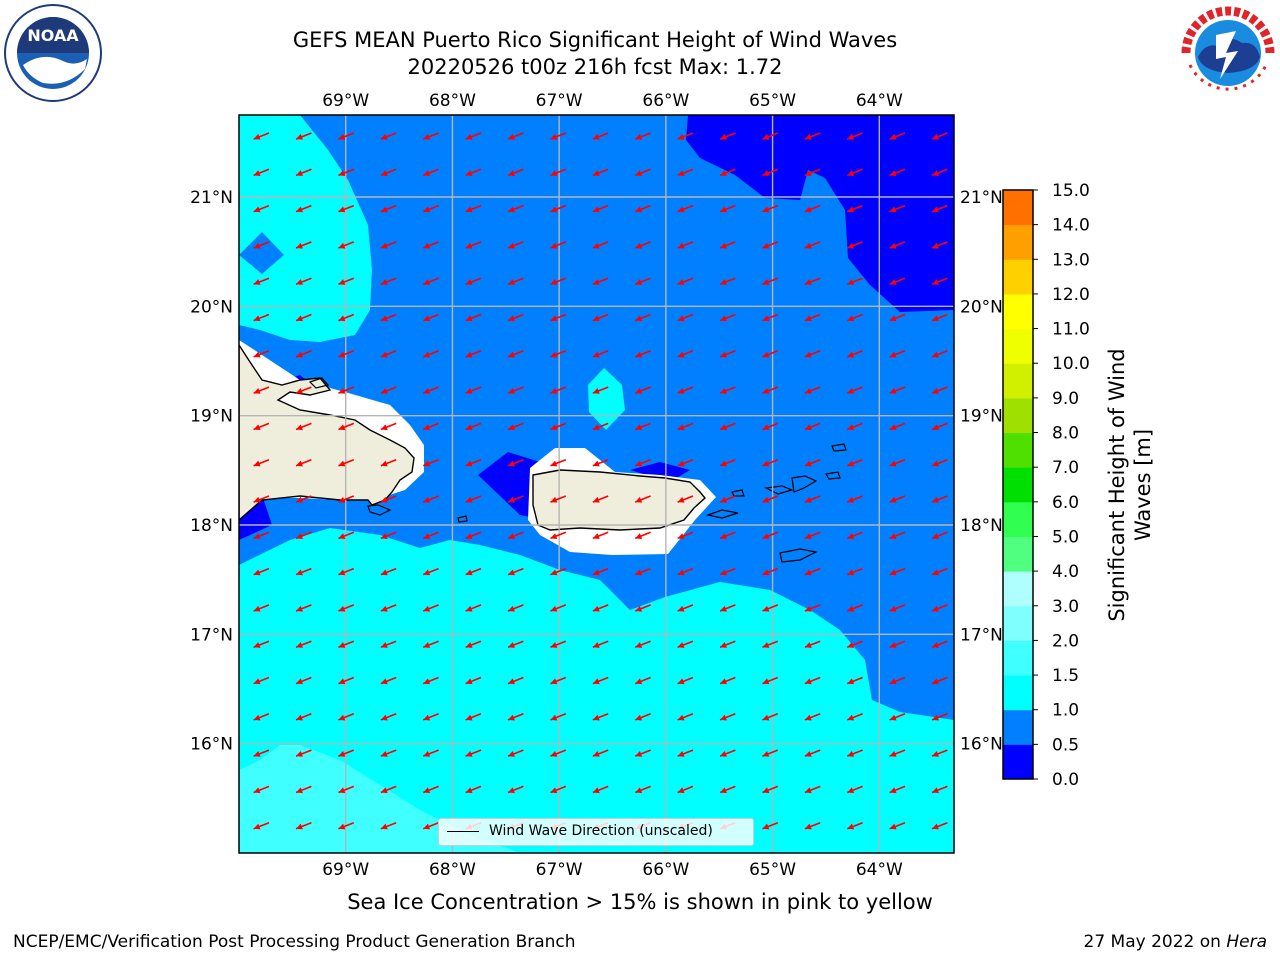 The height and width of the screenshot is (960, 1280). Describe the element at coordinates (211, 635) in the screenshot. I see `lat-label-left-4: 17°N` at that location.